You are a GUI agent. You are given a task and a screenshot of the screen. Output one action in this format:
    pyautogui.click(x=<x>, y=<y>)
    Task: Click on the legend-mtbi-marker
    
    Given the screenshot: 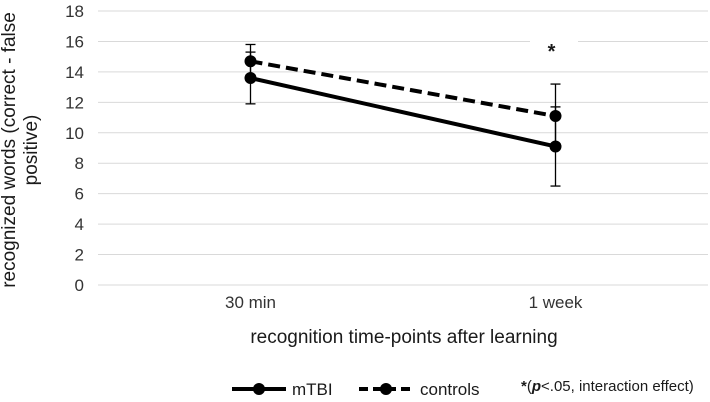 What is the action you would take?
    pyautogui.click(x=259, y=389)
    